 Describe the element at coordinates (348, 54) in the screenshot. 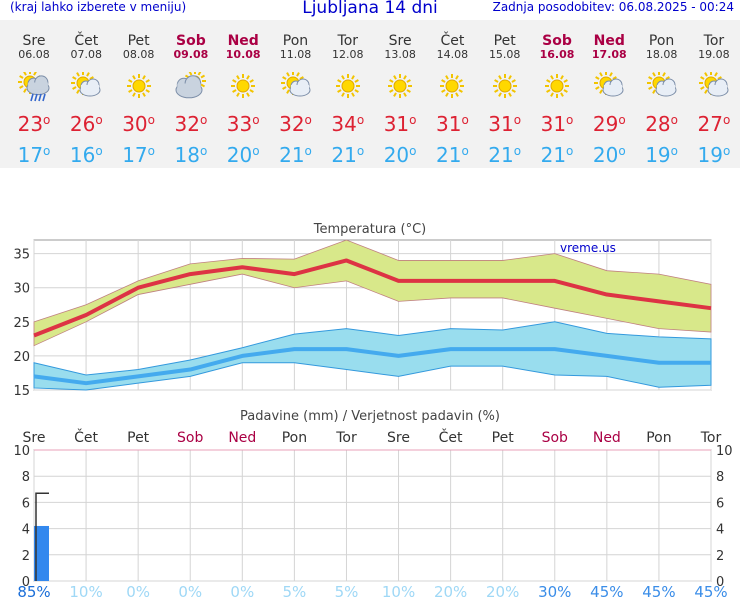

I see `day-date: 12.08` at that location.